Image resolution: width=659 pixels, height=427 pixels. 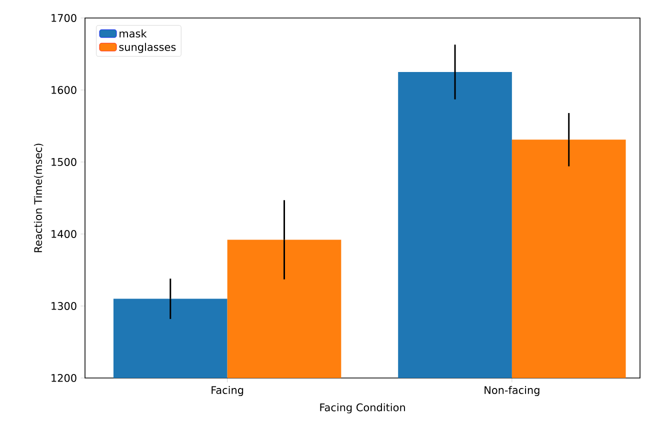 I want to click on x-axis-title: Facing Condition, so click(x=362, y=408).